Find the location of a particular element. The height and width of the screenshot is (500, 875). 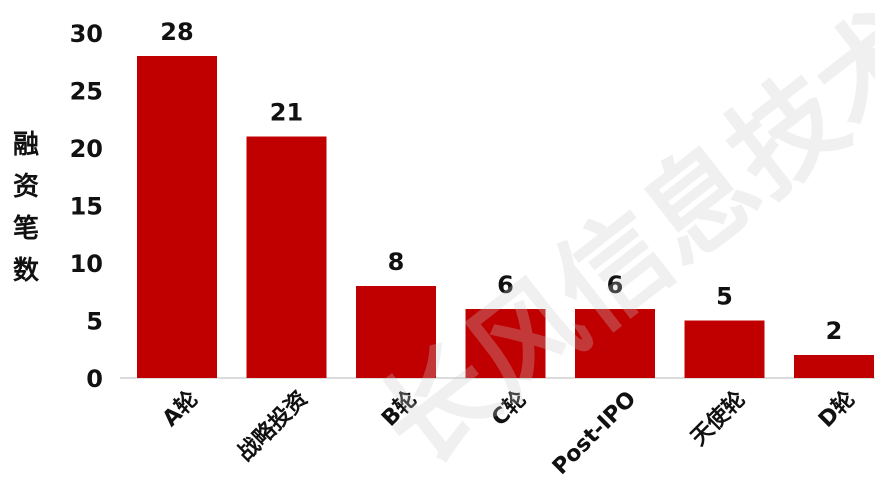

x-tick-label: 天使轮 is located at coordinates (718, 418).